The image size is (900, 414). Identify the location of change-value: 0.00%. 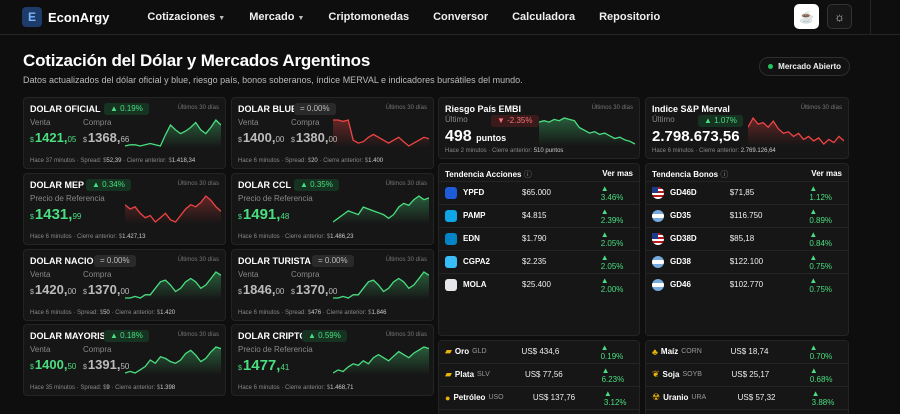
(336, 260).